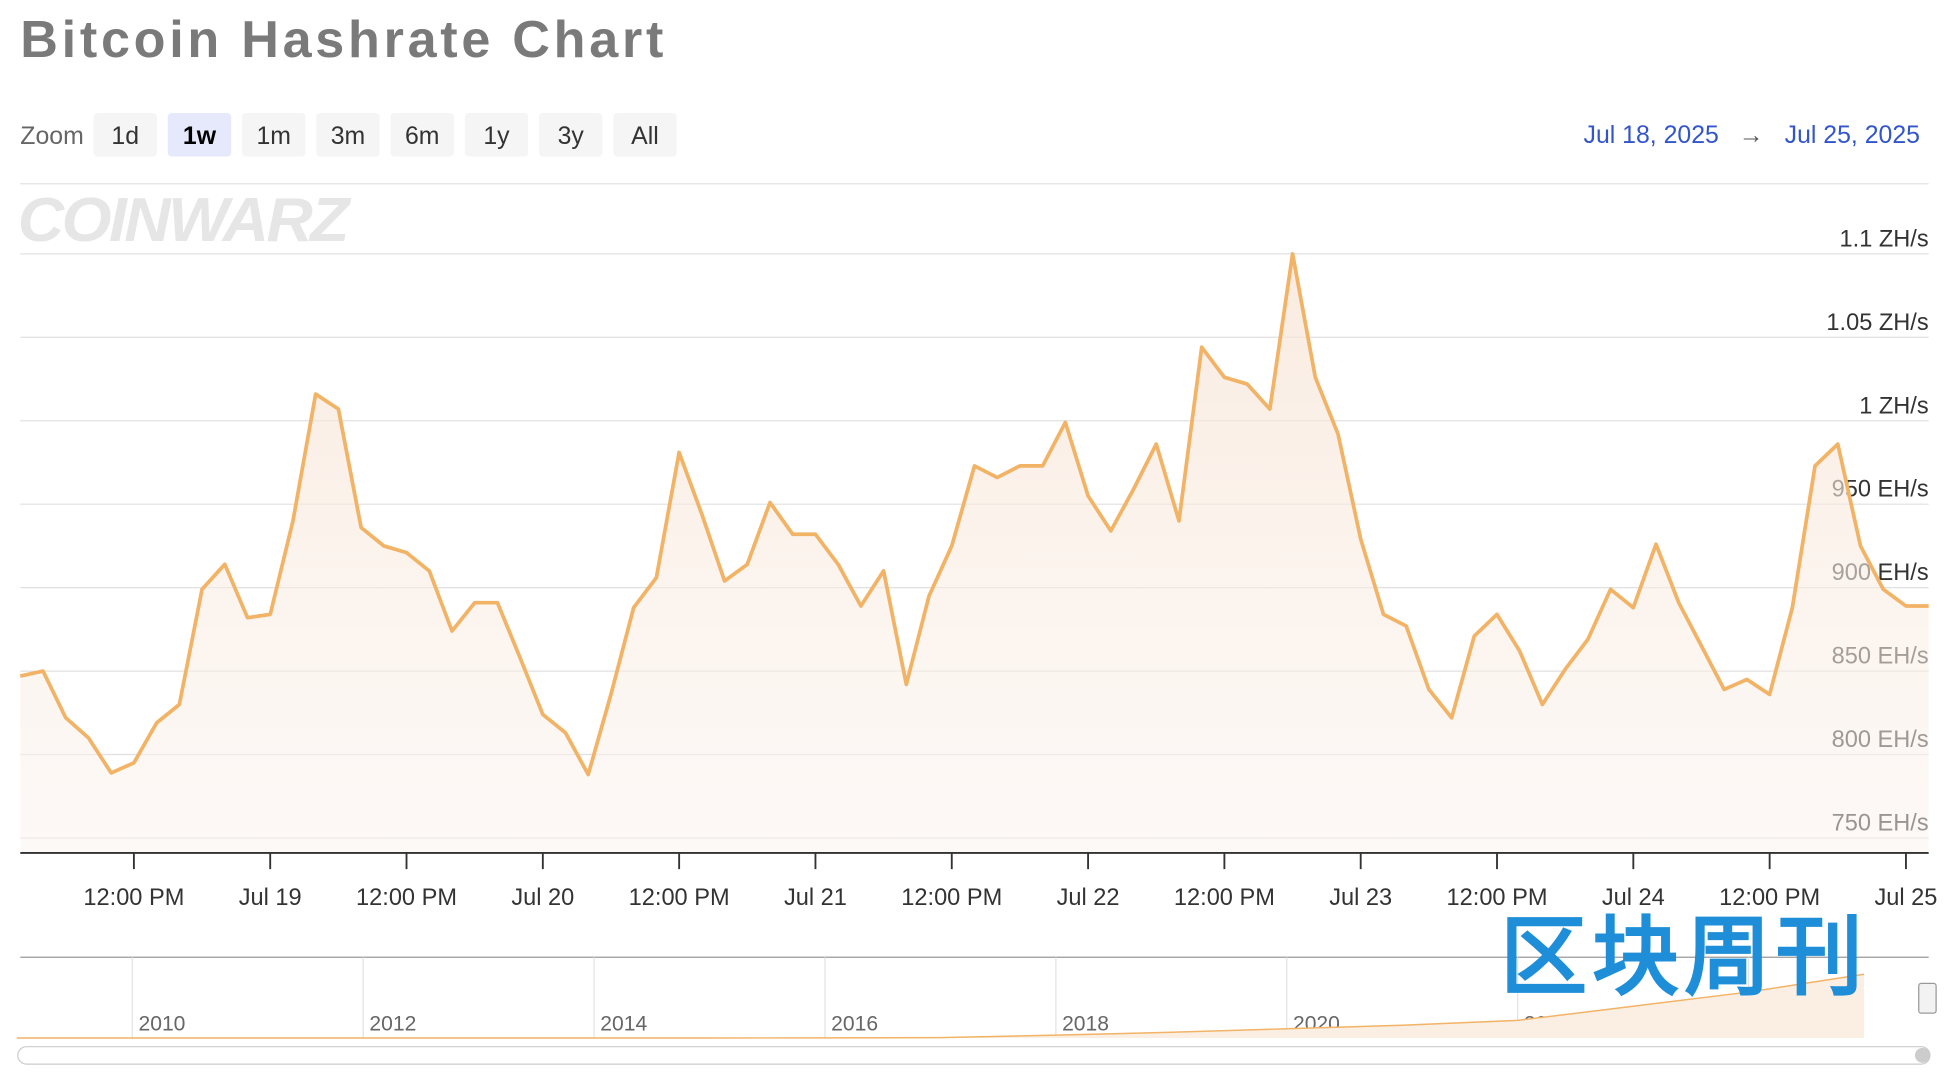 The height and width of the screenshot is (1074, 1944). I want to click on navigator-tick-label: 2012, so click(392, 1024).